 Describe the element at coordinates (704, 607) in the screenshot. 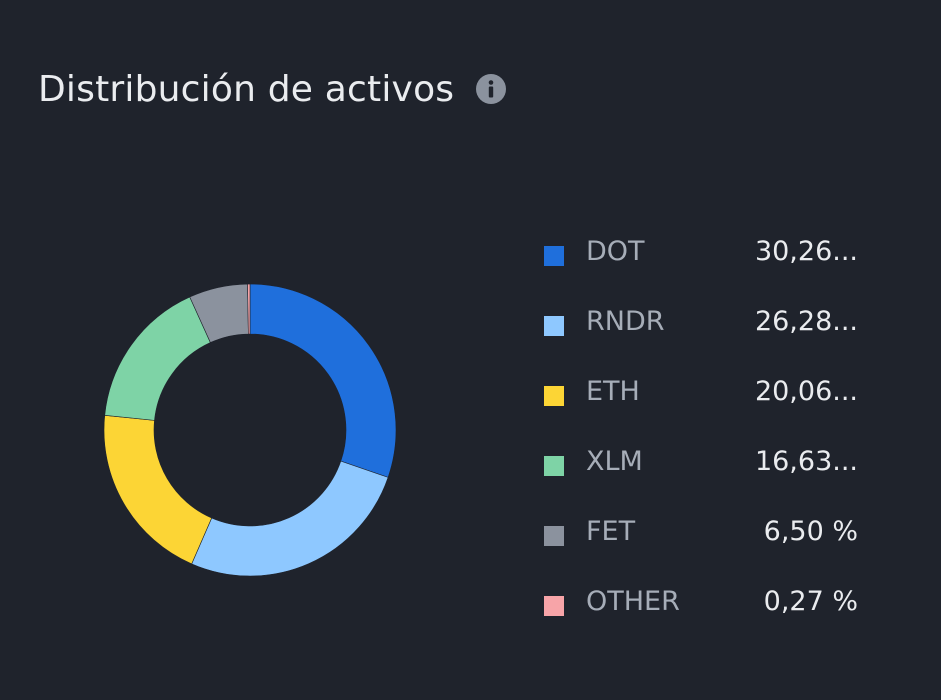

I see `legend-item-other: OTHER 0,27 %` at that location.